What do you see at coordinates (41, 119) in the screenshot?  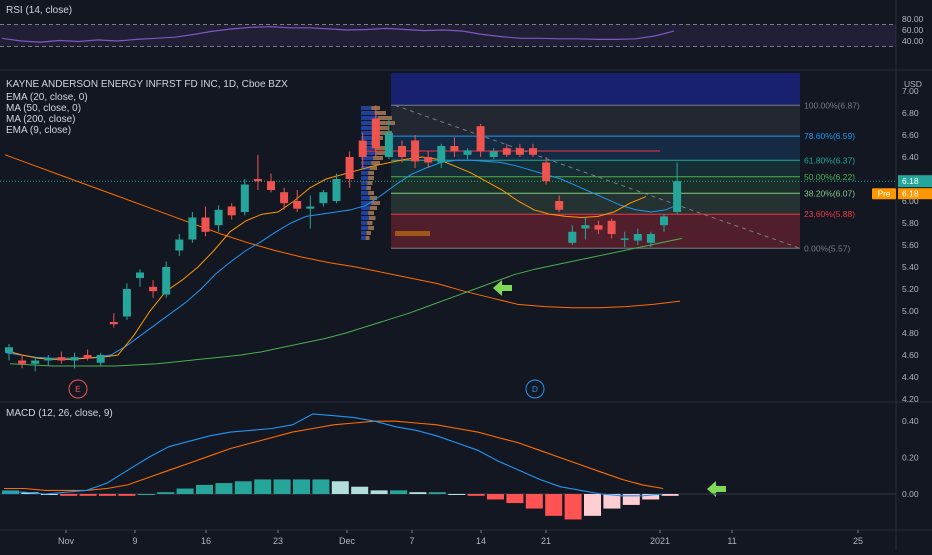 I see `legend-ma200: MA (200, close)` at bounding box center [41, 119].